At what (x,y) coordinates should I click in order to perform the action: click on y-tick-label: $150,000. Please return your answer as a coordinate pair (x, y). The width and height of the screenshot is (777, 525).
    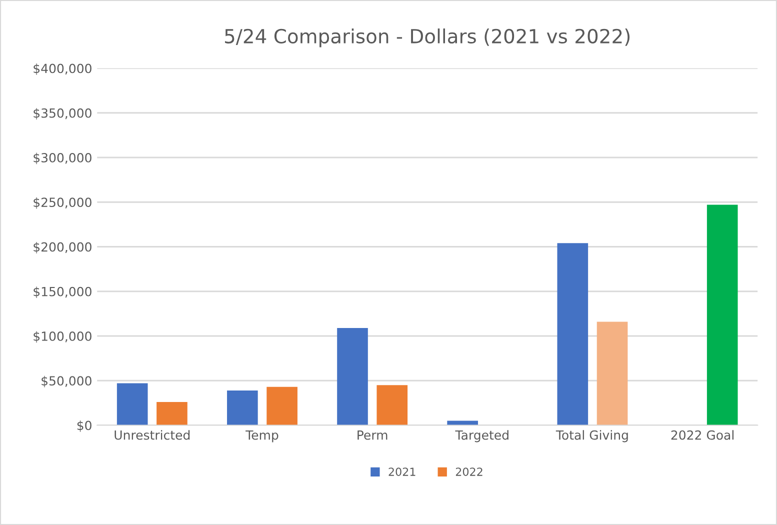
    Looking at the image, I should click on (63, 292).